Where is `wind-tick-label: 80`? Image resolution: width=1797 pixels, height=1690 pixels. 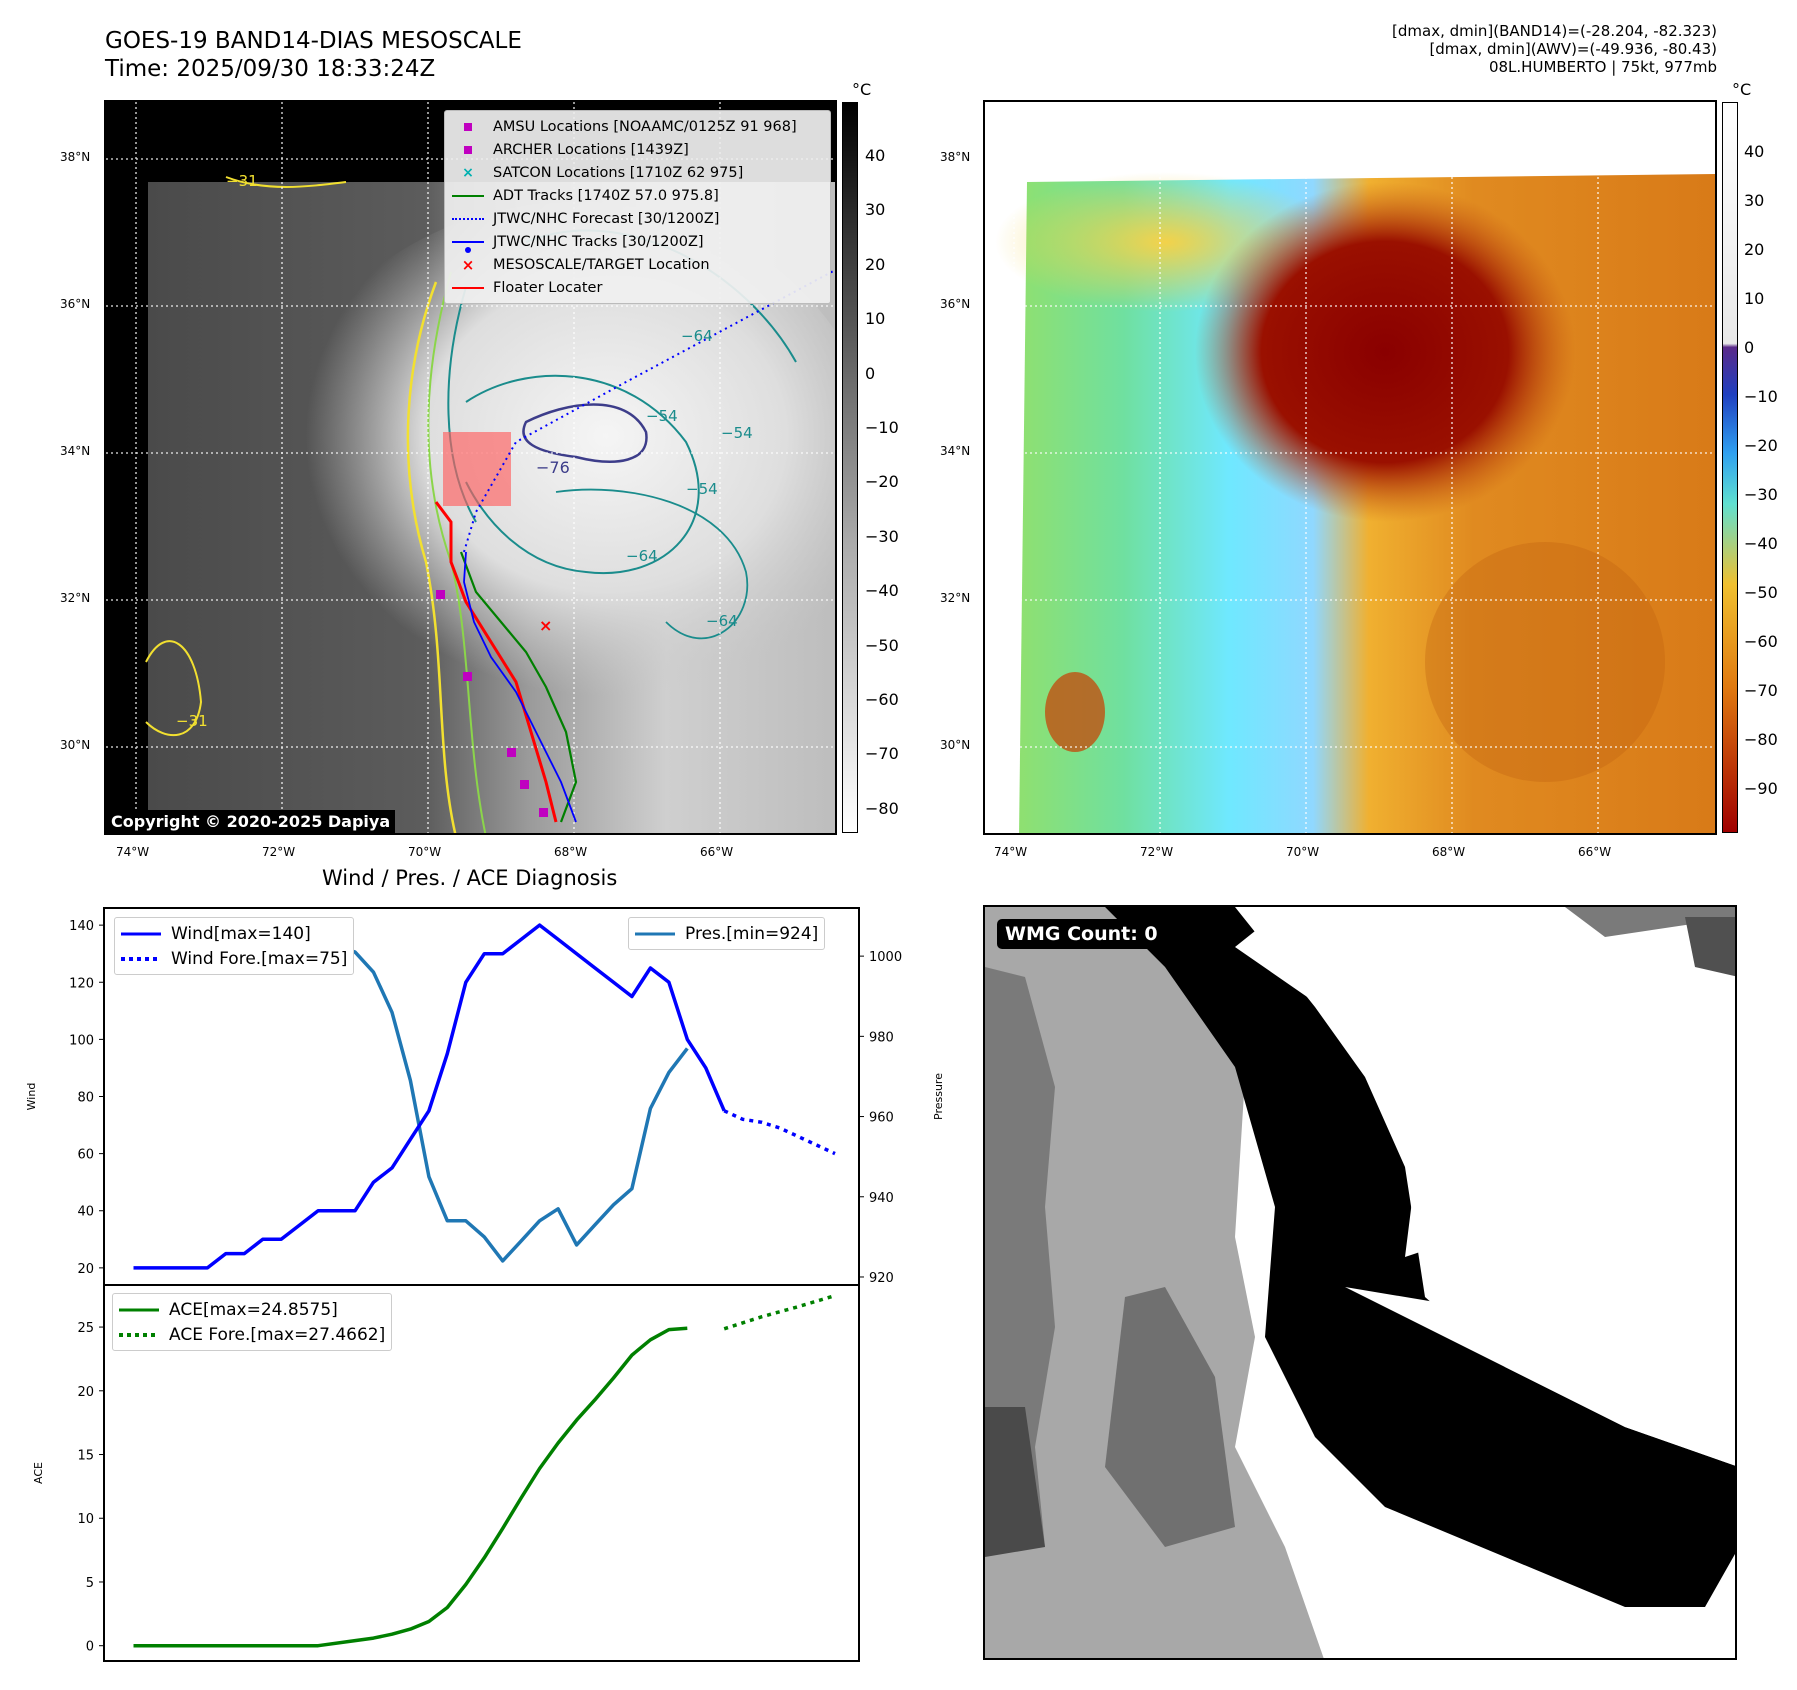
wind-tick-label: 80 is located at coordinates (85, 1098).